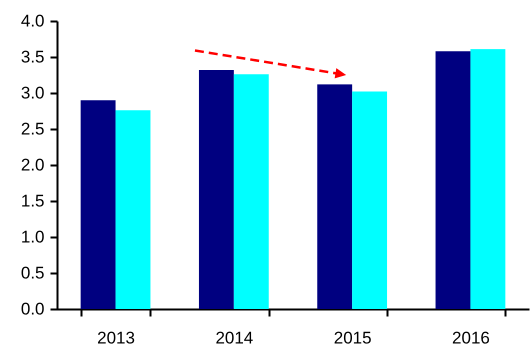 This screenshot has width=530, height=350. What do you see at coordinates (116, 338) in the screenshot?
I see `x-tick-label: 2013` at bounding box center [116, 338].